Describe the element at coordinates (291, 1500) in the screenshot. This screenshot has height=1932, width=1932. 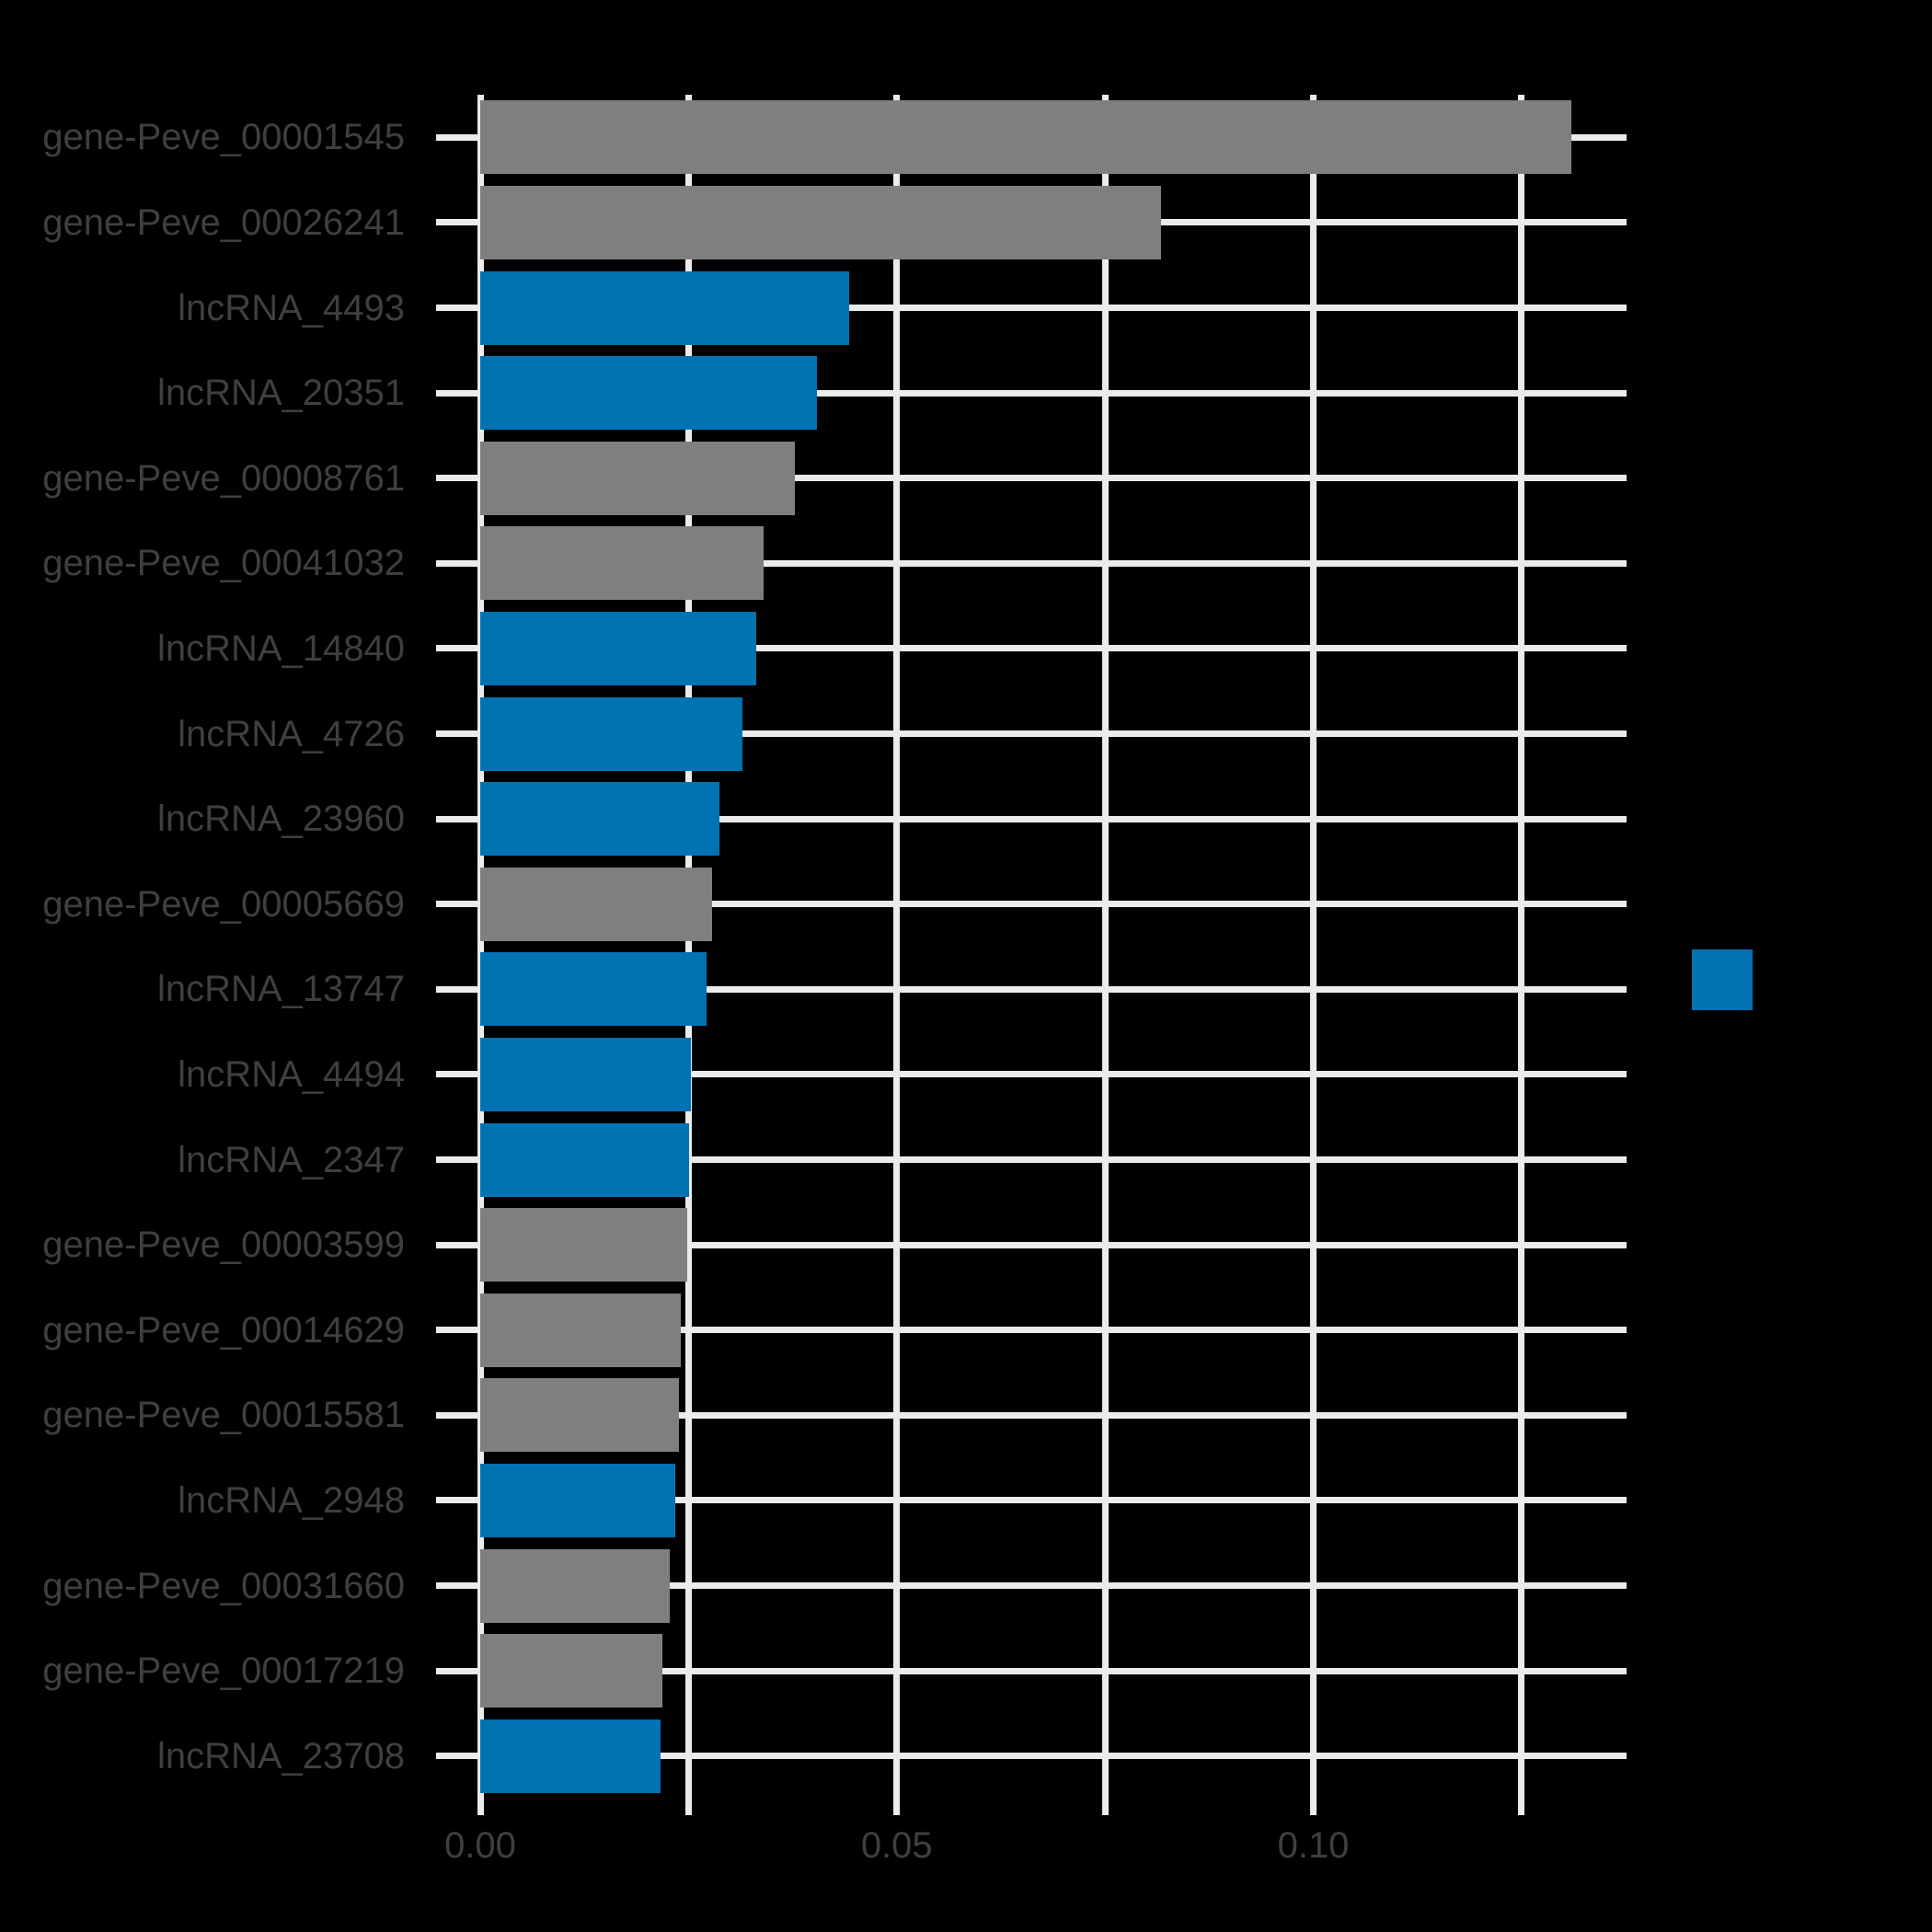
I see `y-tick-label: lncRNA_2948` at that location.